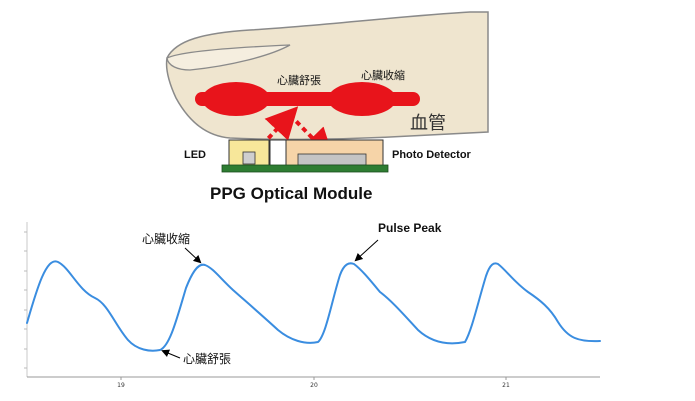 This screenshot has height=401, width=695. What do you see at coordinates (410, 228) in the screenshot?
I see `annotation-pulse-peak: Pulse Peak` at bounding box center [410, 228].